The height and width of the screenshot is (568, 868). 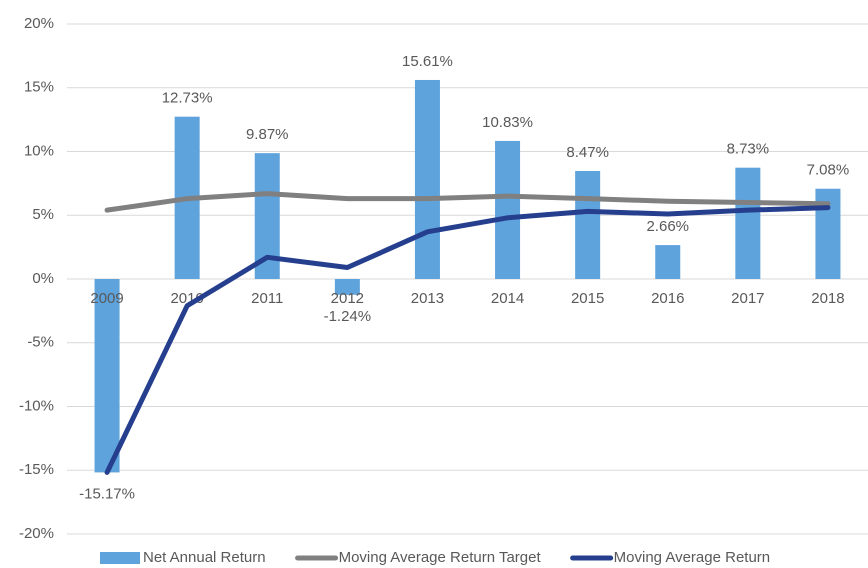 What do you see at coordinates (692, 557) in the screenshot?
I see `legend-label: Moving Average Return` at bounding box center [692, 557].